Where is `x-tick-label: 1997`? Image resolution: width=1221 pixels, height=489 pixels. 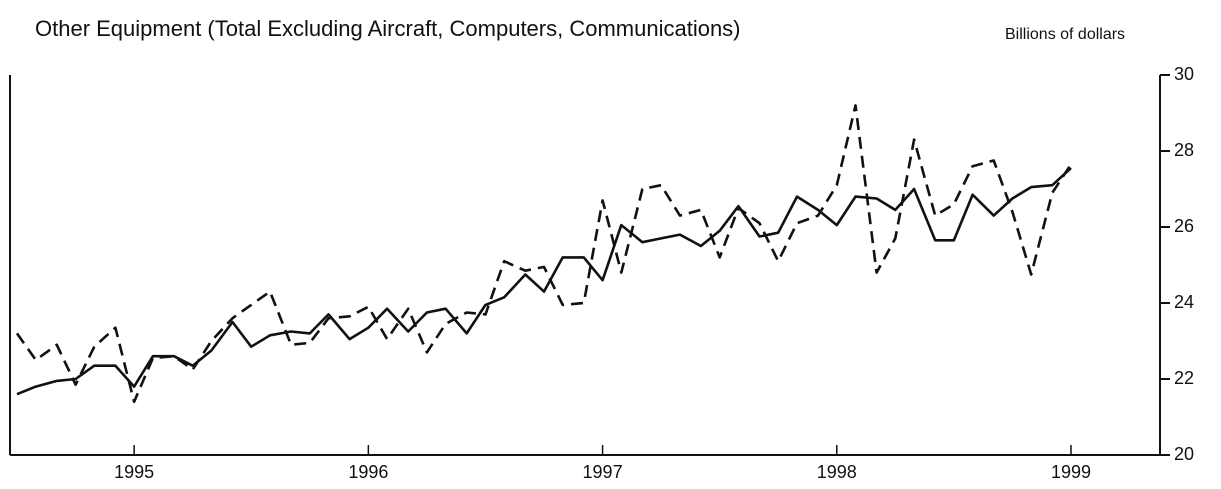
x-tick-label: 1997 is located at coordinates (603, 472).